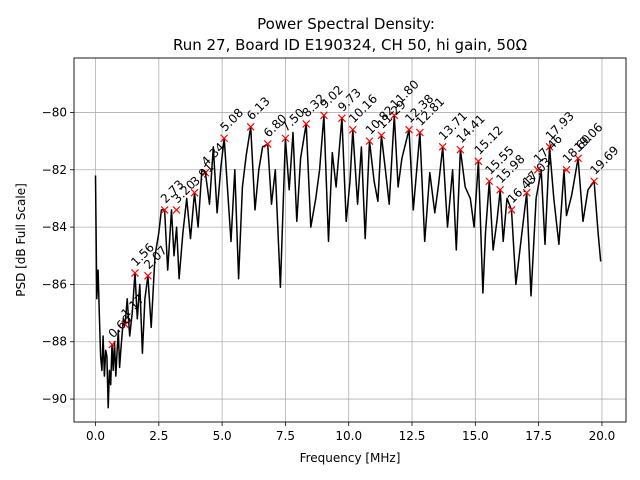 The width and height of the screenshot is (640, 480). What do you see at coordinates (95, 436) in the screenshot?
I see `x-tick-label: 0.0` at bounding box center [95, 436].